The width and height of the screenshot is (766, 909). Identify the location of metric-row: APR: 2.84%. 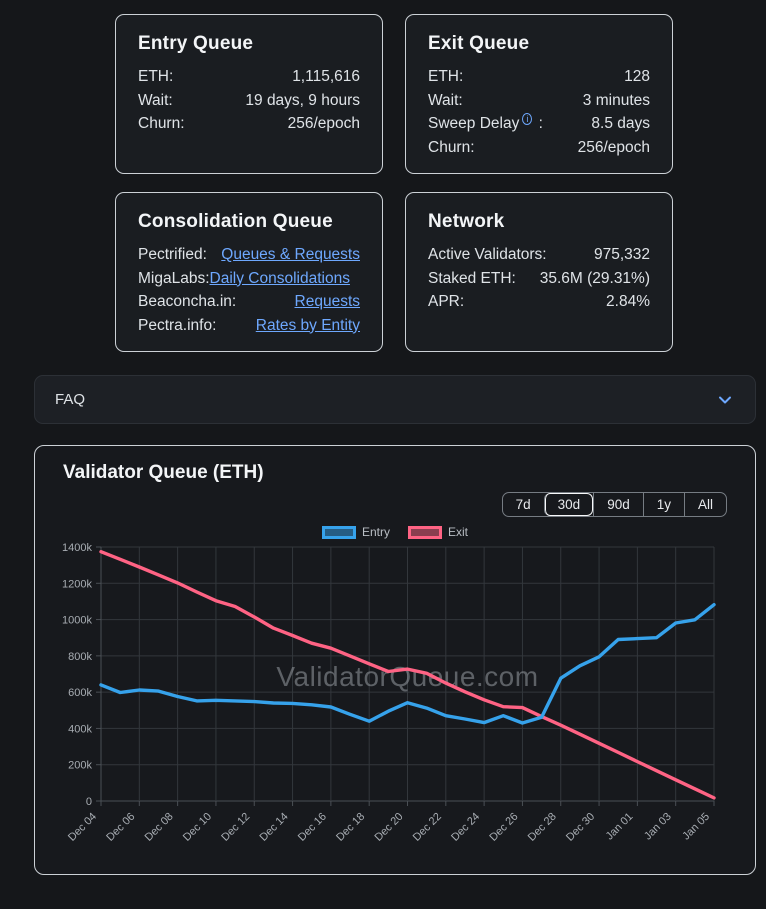
(539, 302).